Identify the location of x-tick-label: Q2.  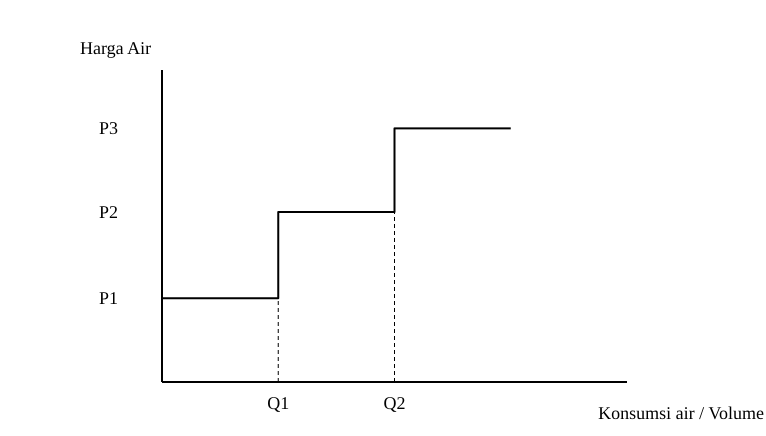
(395, 402).